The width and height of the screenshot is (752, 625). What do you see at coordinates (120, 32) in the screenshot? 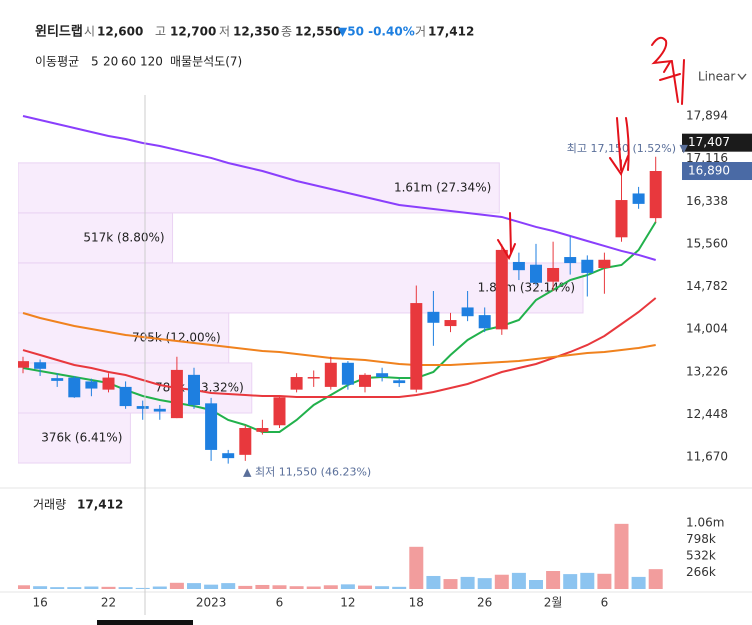
I see `quote-value: 12,600` at bounding box center [120, 32].